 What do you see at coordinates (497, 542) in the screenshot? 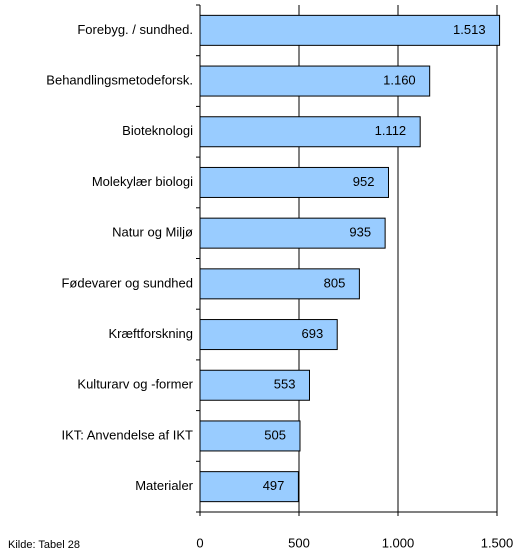
I see `x-tick-label: 1.500` at bounding box center [497, 542].